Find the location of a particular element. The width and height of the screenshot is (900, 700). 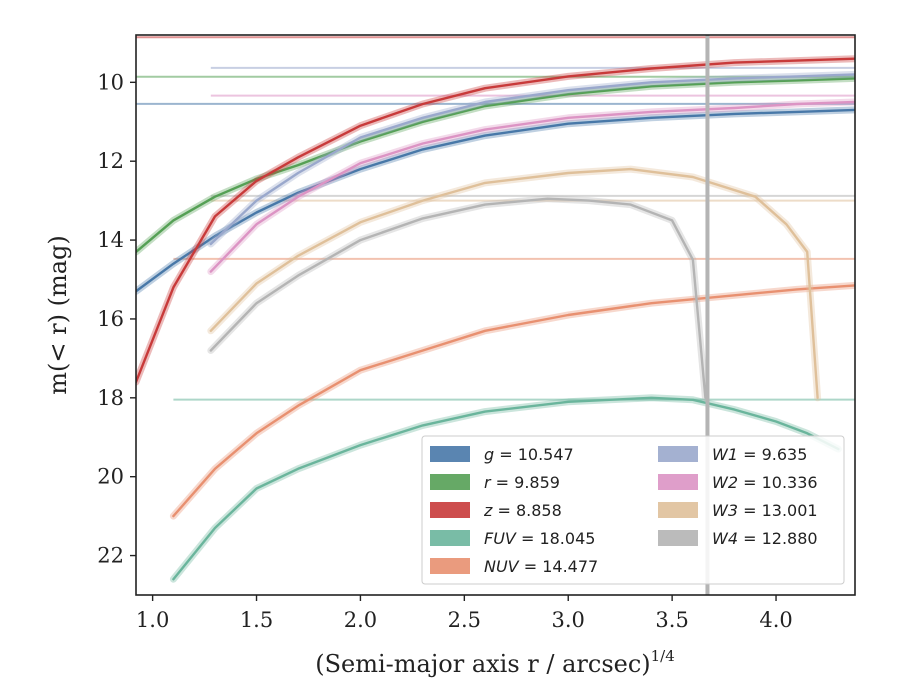

x-tick-label: 3.0 is located at coordinates (568, 620).